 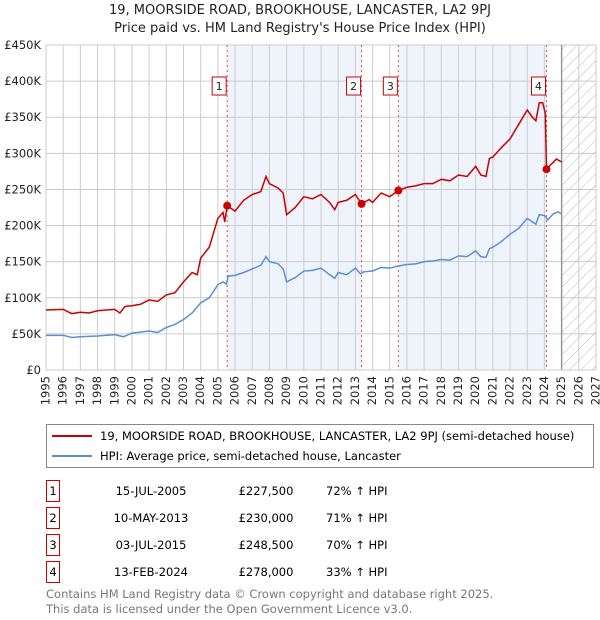 I want to click on sale-date: 03-JUL-2015, so click(x=151, y=545).